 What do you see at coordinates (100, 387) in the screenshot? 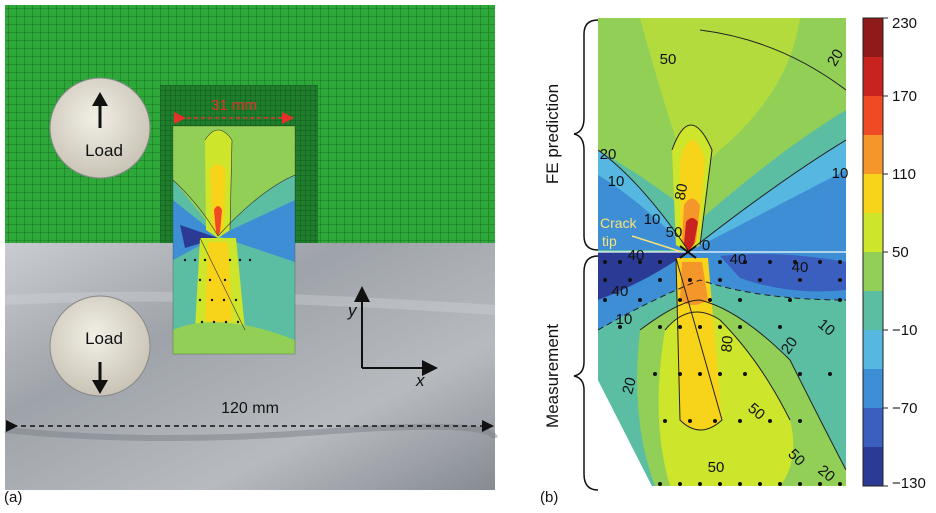
I see `down-arrow-icon` at bounding box center [100, 387].